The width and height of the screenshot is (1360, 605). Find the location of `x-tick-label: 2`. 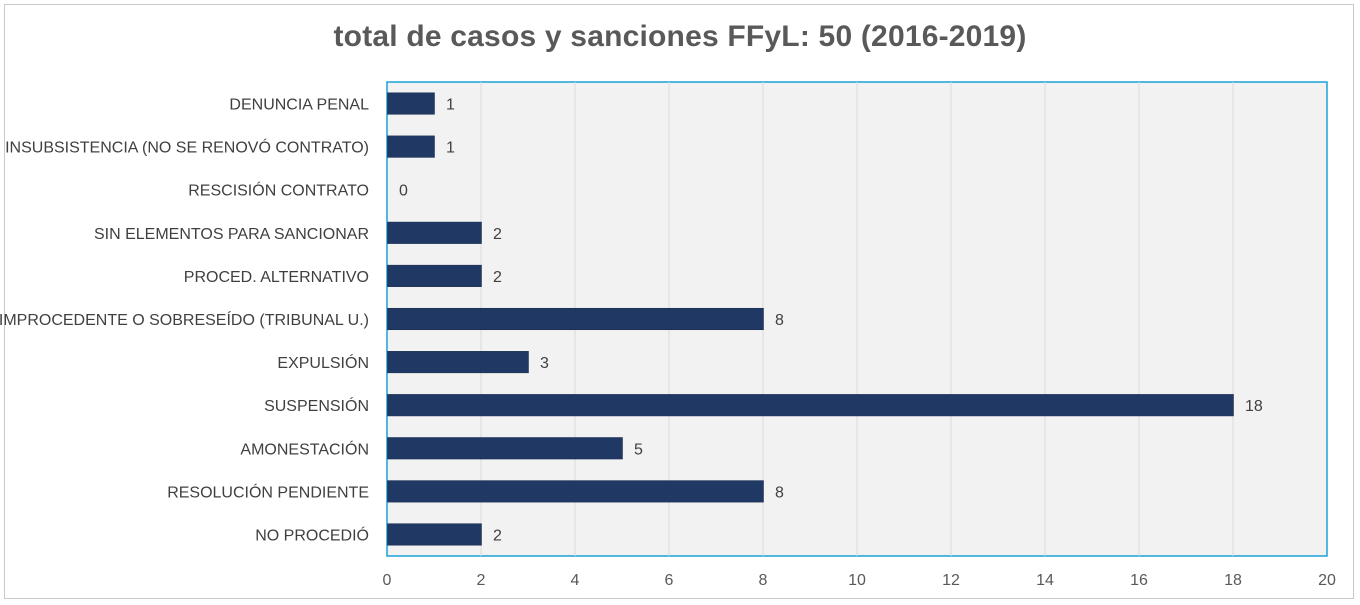

x-tick-label: 2 is located at coordinates (481, 580).